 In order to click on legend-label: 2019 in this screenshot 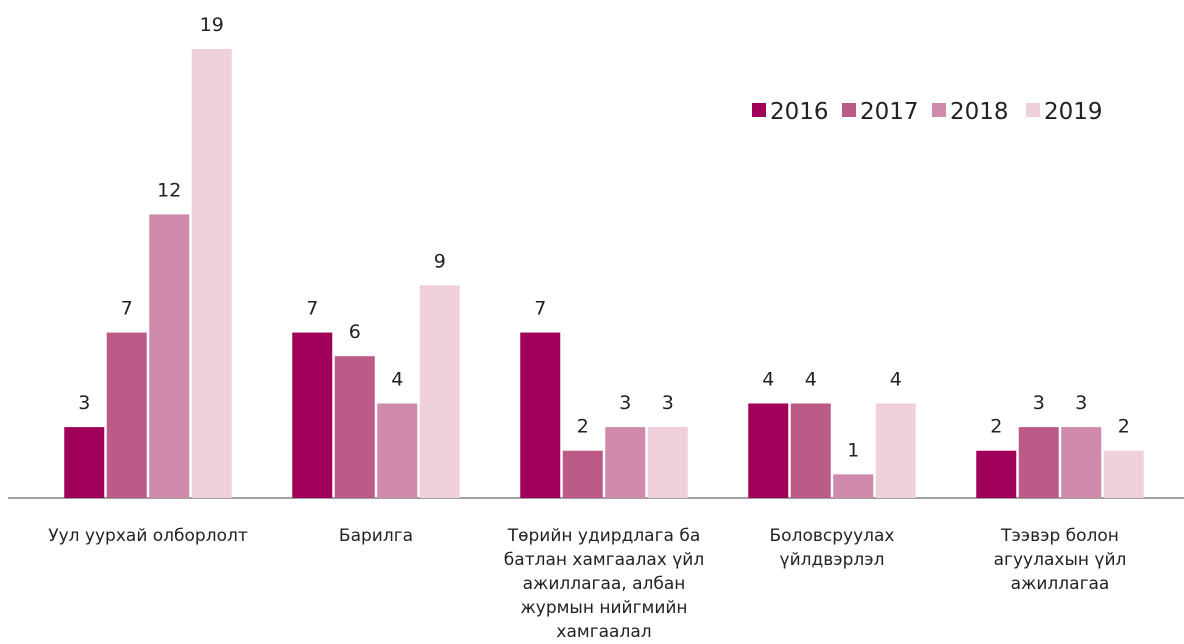, I will do `click(1073, 112)`.